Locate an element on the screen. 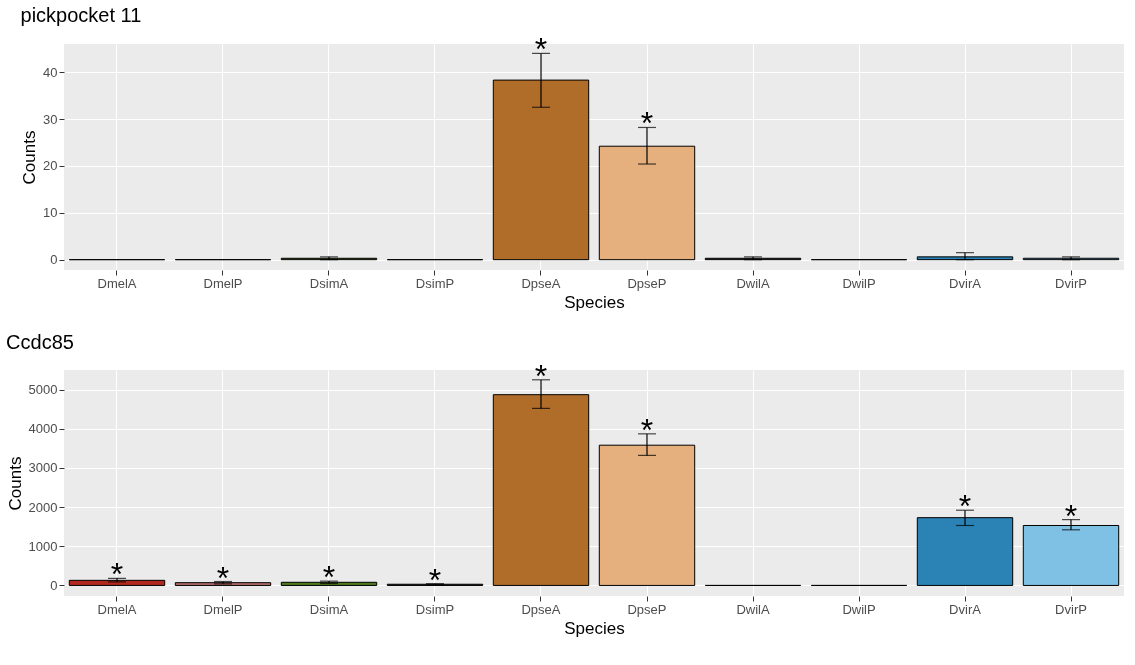 Image resolution: width=1135 pixels, height=665 pixels. chart-title: Ccdc85 is located at coordinates (40, 341).